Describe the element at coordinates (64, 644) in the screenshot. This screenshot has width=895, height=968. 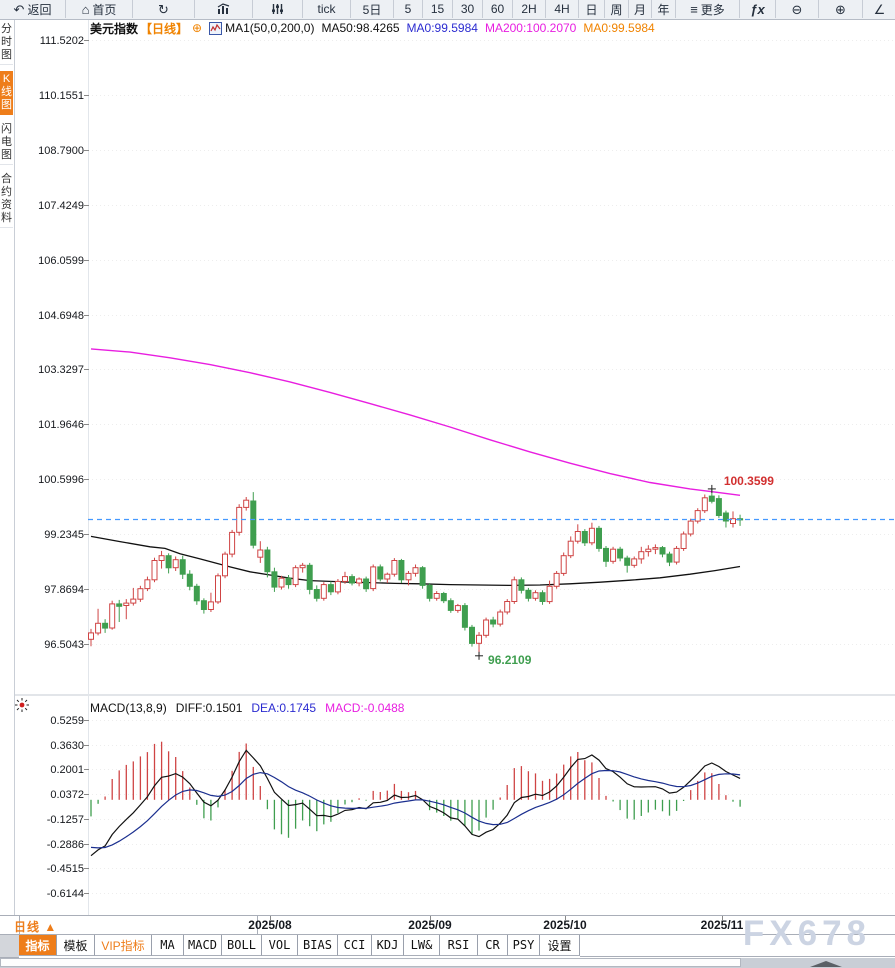
I see `y-axis-tick: 96.5043` at that location.